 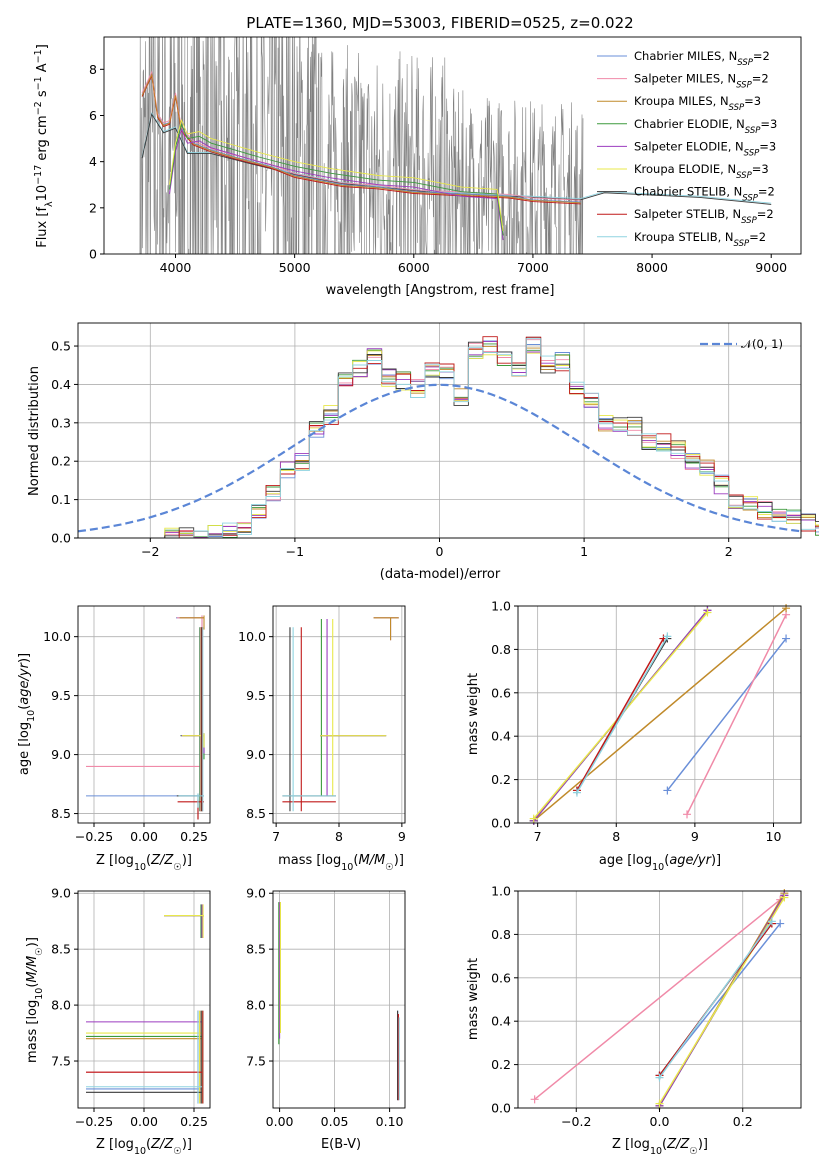 I want to click on legend-entry: Salpeter STELIB, NSSP=2, so click(x=704, y=216).